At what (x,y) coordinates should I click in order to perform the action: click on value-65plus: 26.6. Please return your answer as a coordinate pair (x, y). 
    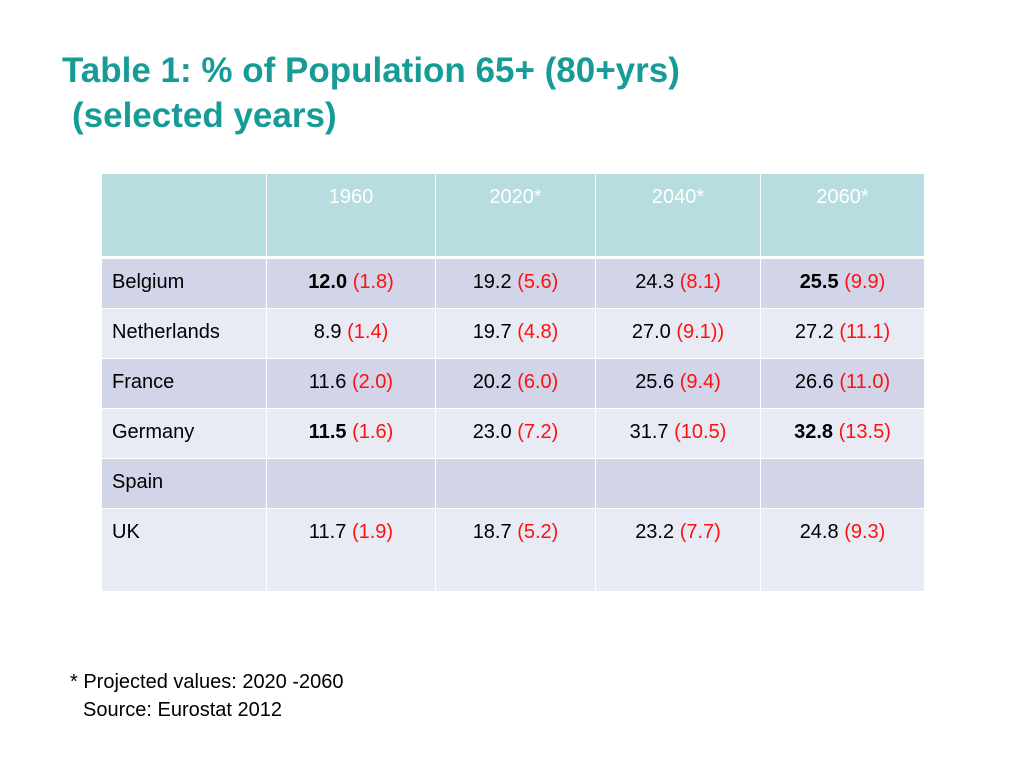
    Looking at the image, I should click on (814, 382).